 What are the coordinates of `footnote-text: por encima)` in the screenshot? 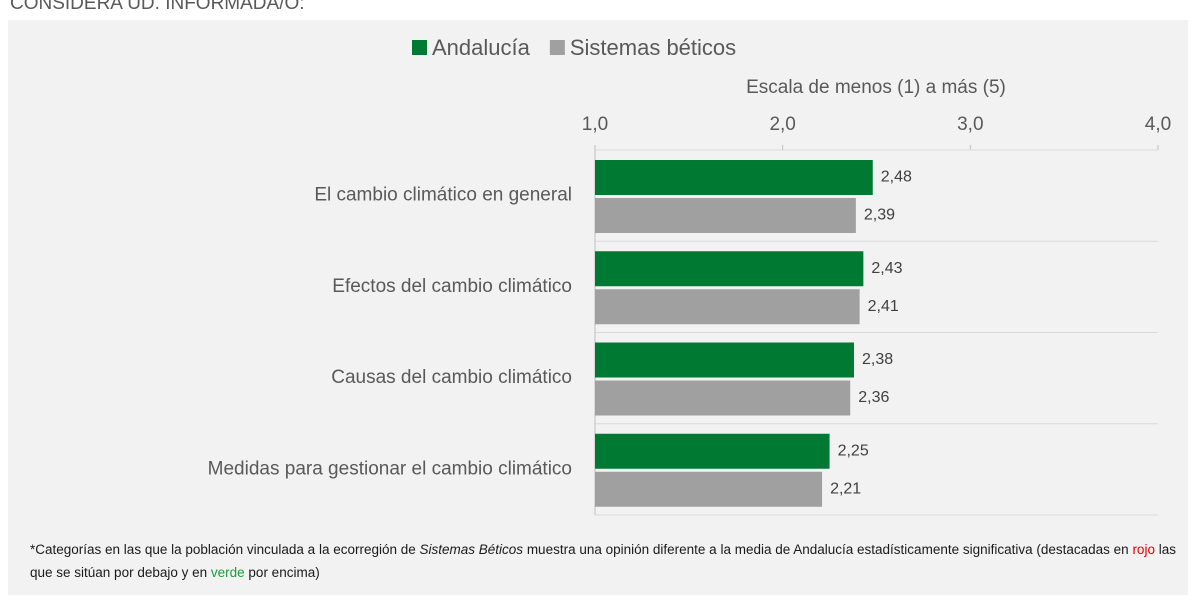 It's located at (282, 572).